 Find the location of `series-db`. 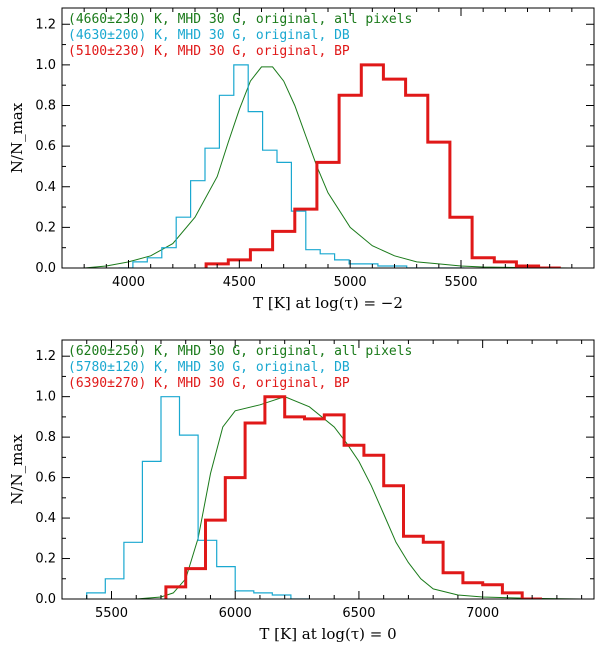

series-db is located at coordinates (198, 497).